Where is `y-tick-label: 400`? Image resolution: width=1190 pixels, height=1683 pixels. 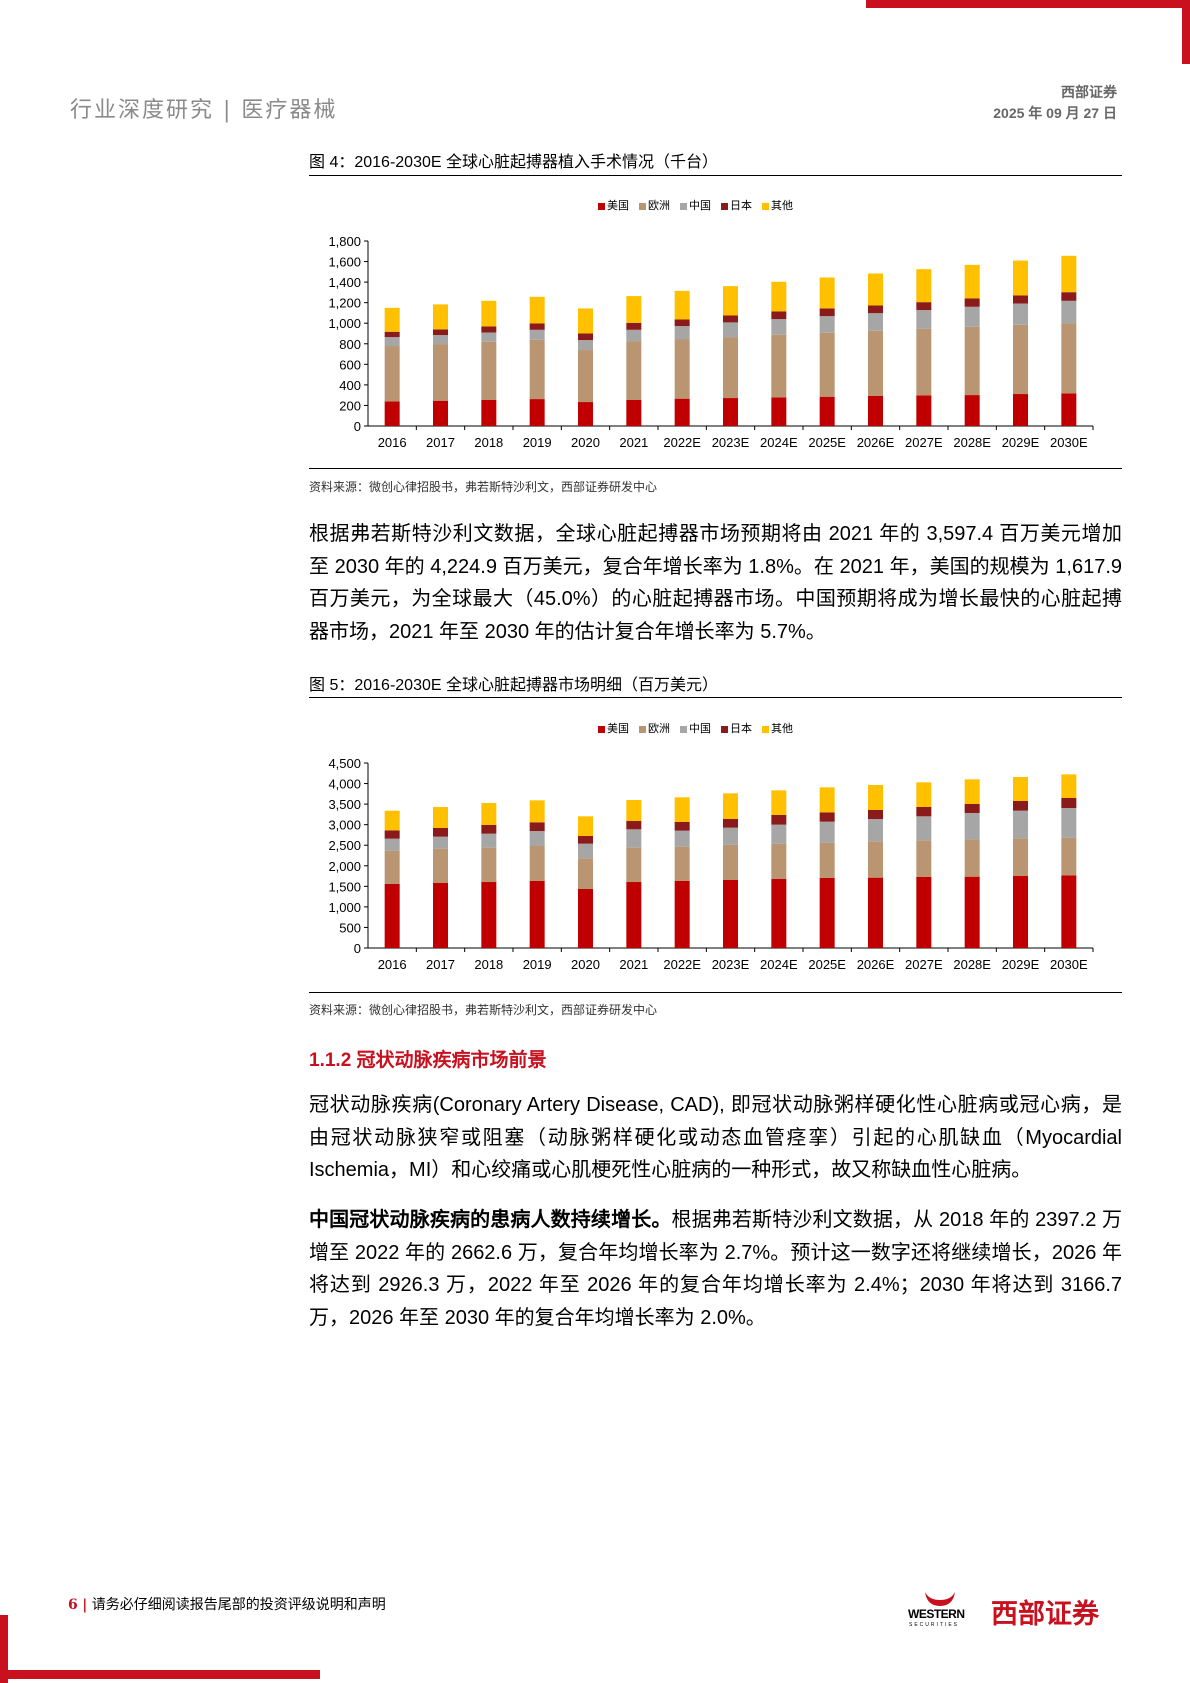
y-tick-label: 400 is located at coordinates (350, 385).